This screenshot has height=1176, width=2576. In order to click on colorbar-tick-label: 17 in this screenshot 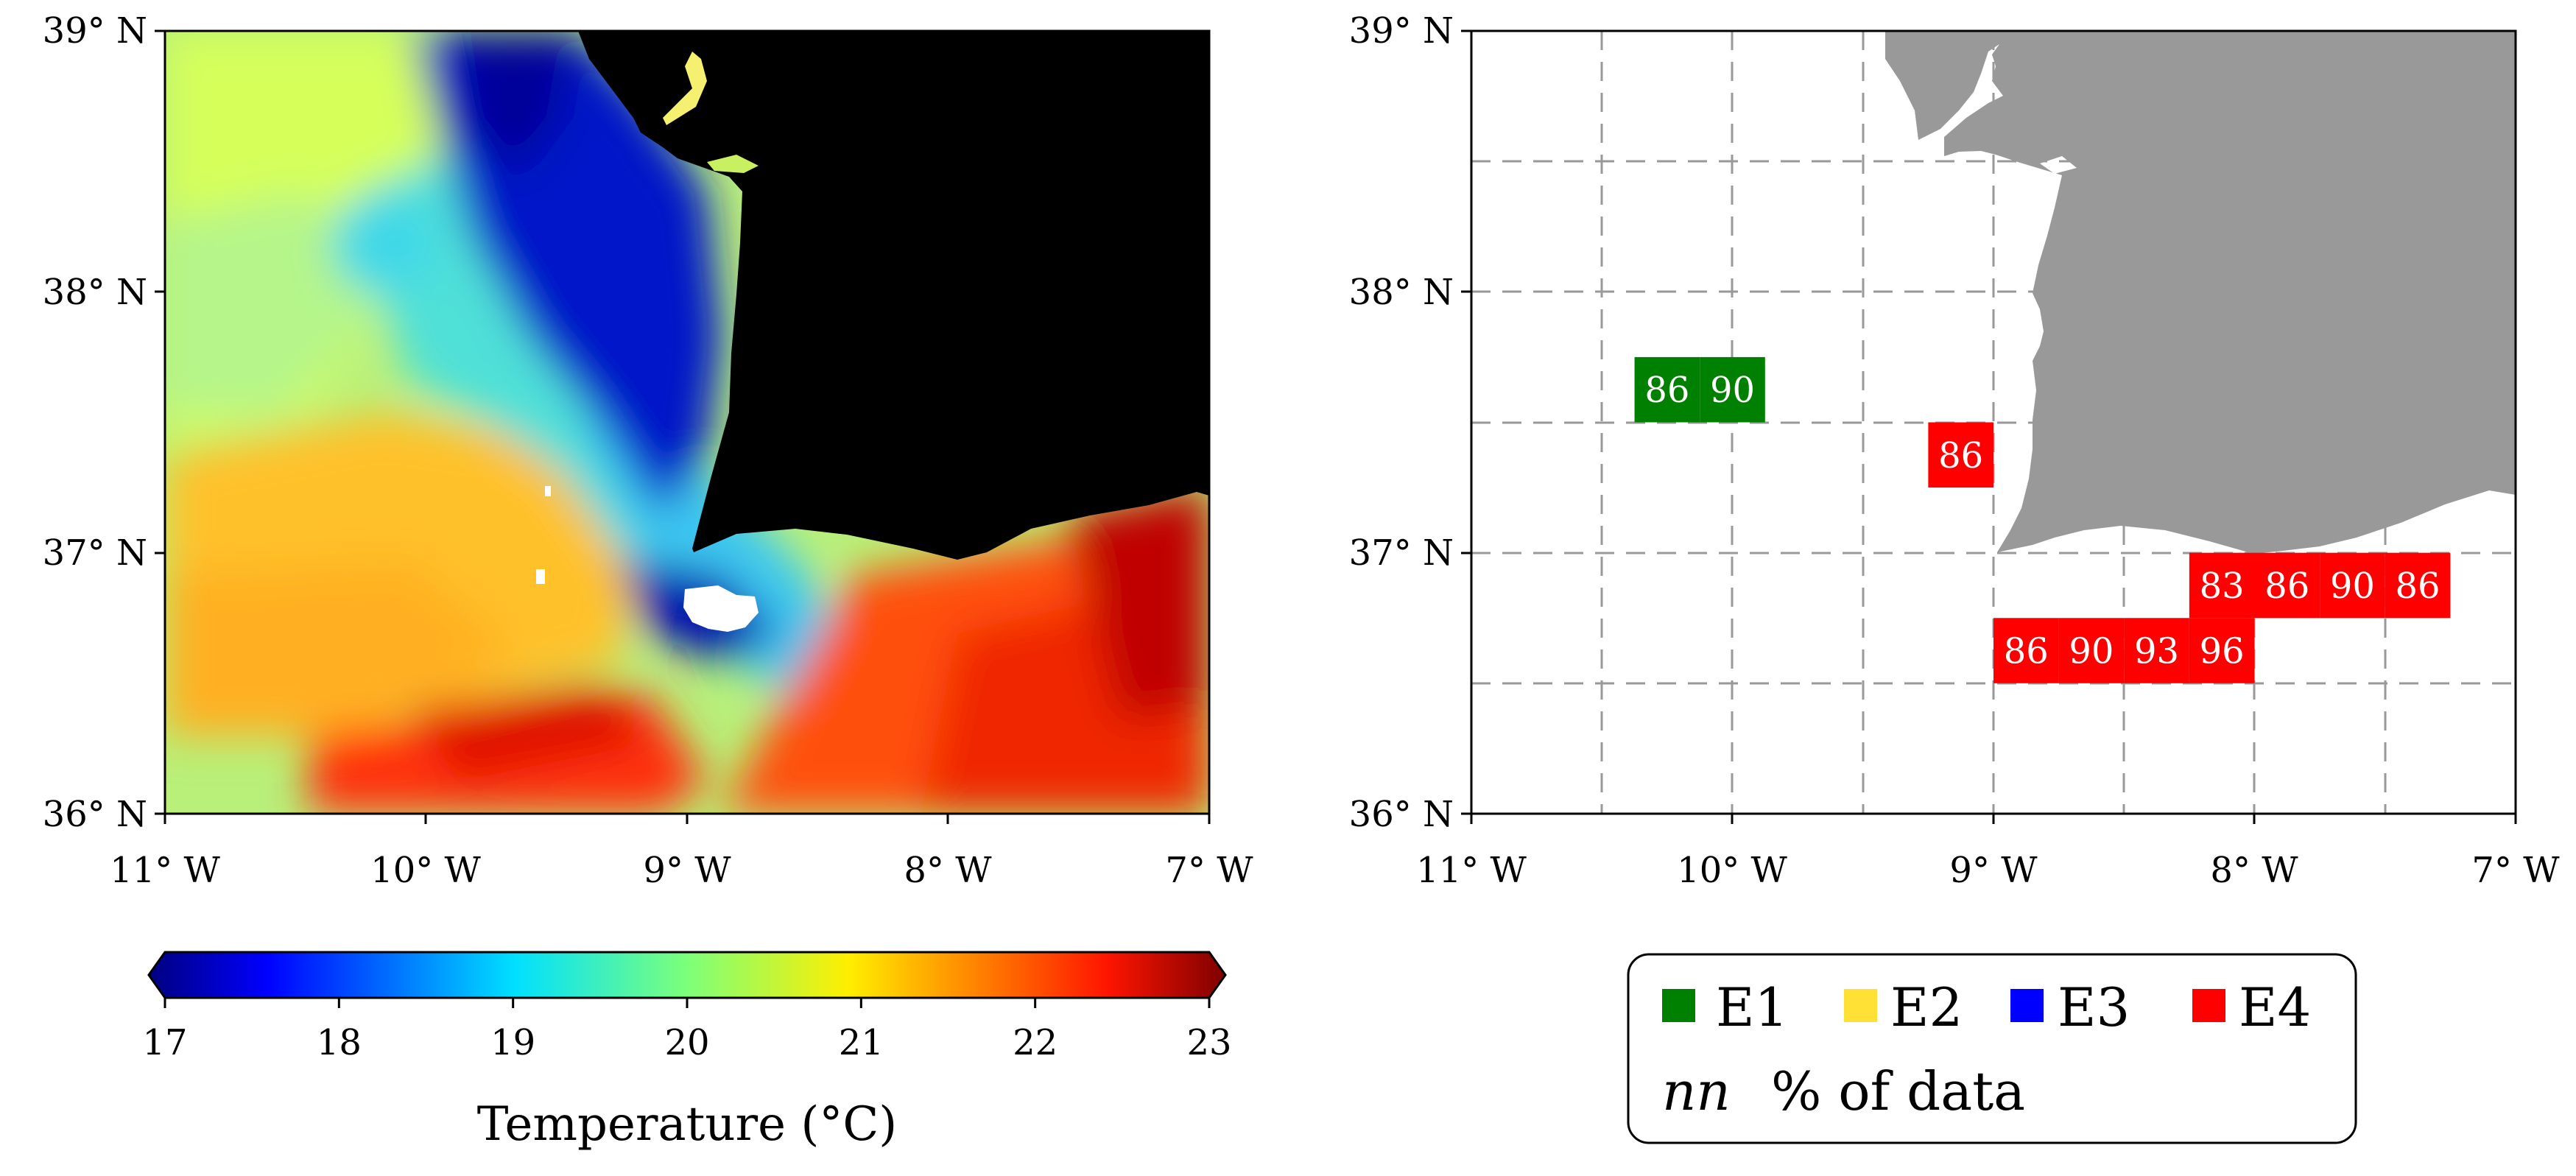, I will do `click(164, 1042)`.